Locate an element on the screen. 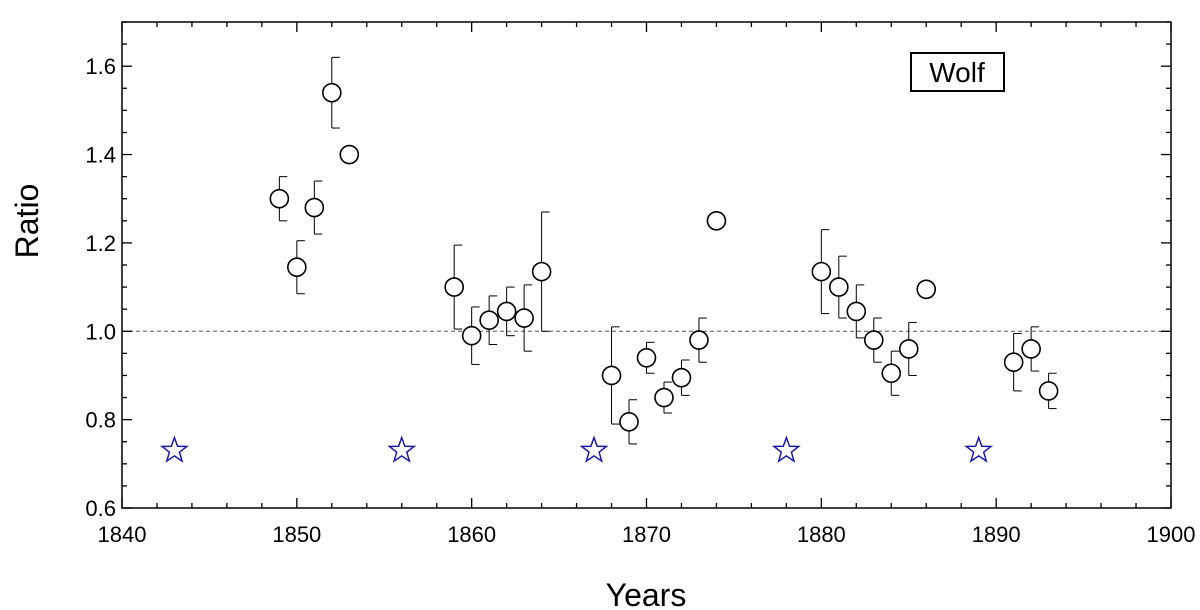  x-tick-label: 1840 is located at coordinates (122, 534).